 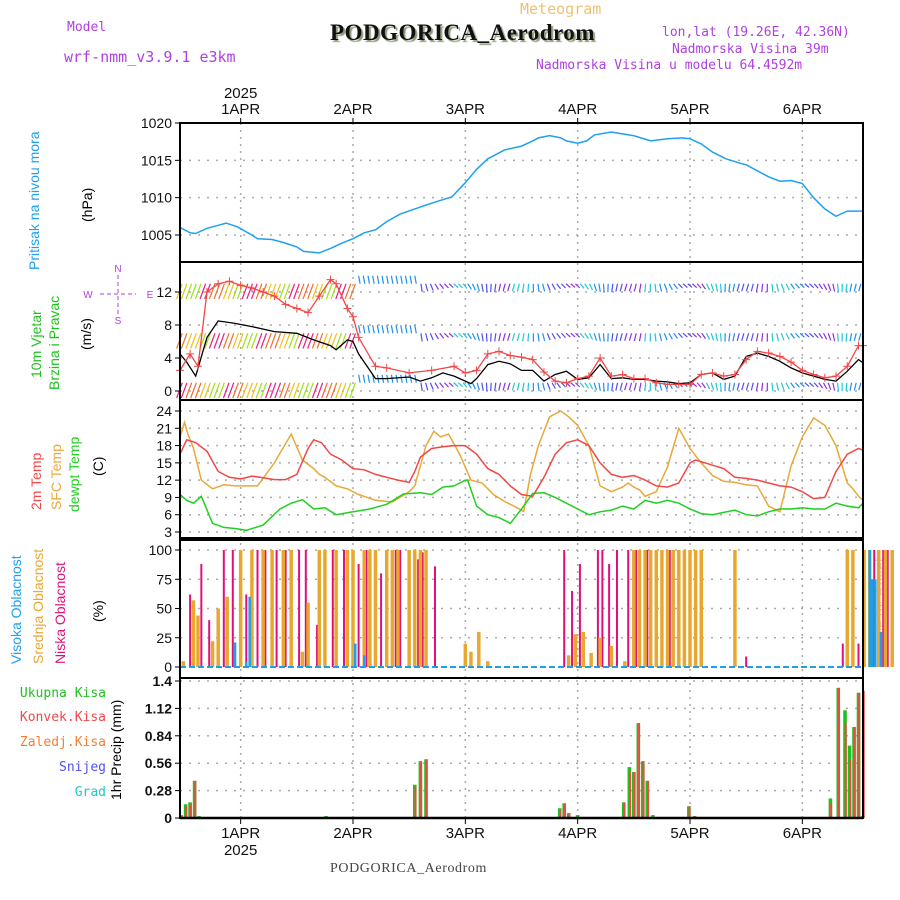 I want to click on top-day-label: 6APR, so click(x=802, y=109).